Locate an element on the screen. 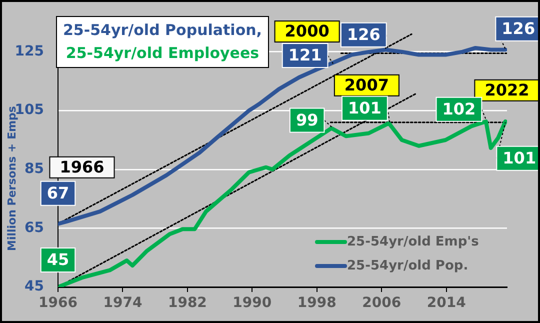 The height and width of the screenshot is (323, 540). annotation: 2000 is located at coordinates (307, 31).